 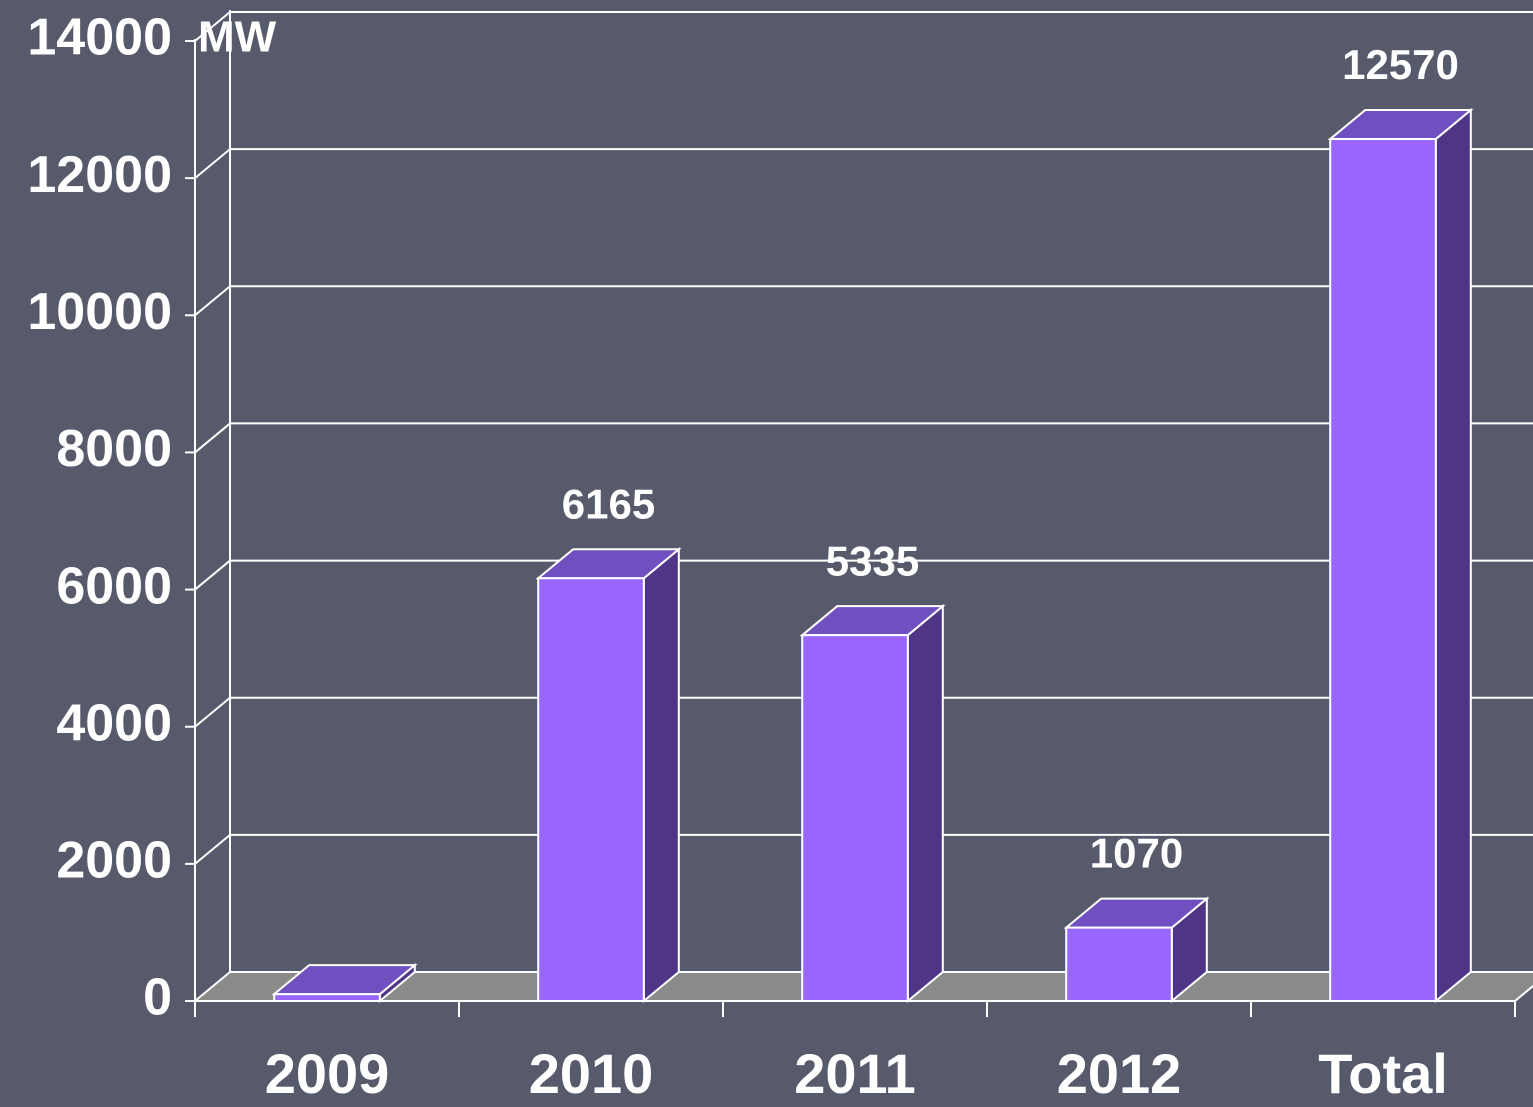 I want to click on y-tick-label: 8000, so click(x=114, y=449).